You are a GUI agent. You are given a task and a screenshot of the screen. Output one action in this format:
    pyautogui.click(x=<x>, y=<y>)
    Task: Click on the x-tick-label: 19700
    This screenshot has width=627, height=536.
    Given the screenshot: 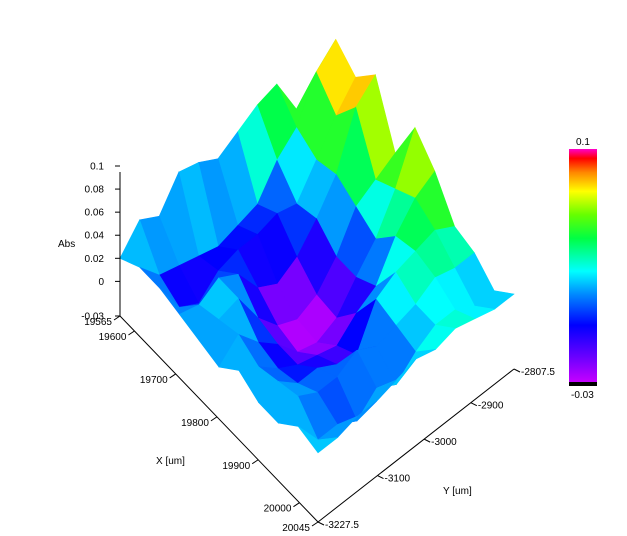 What is the action you would take?
    pyautogui.click(x=154, y=380)
    